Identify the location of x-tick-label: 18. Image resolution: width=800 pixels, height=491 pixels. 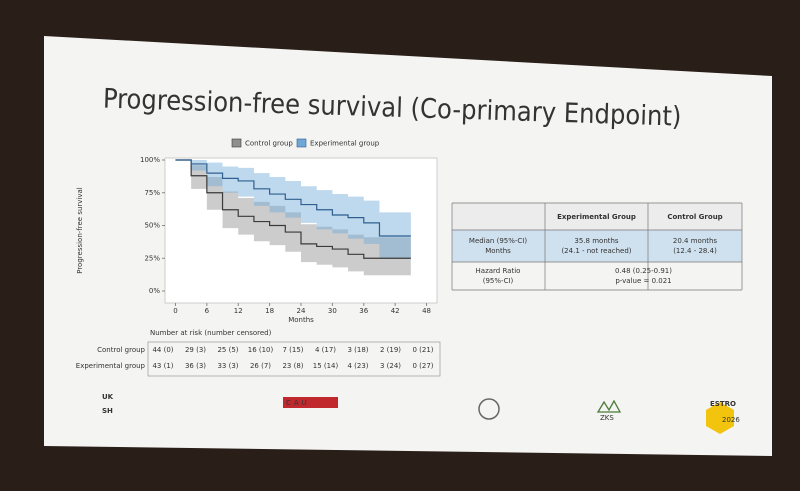
(269, 311).